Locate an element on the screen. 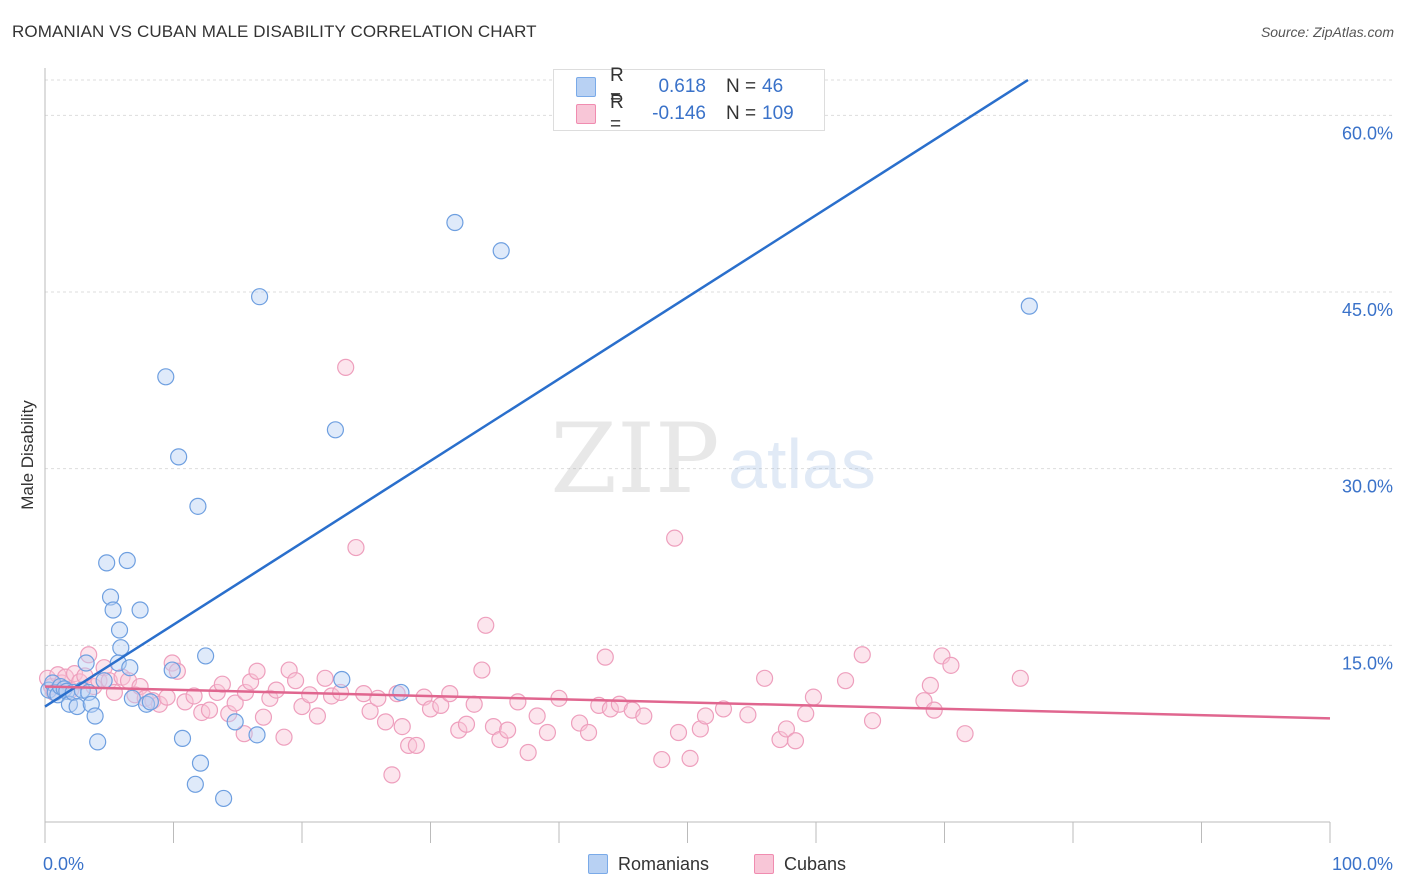  legend-item-romanians: Romanians is located at coordinates (648, 864).